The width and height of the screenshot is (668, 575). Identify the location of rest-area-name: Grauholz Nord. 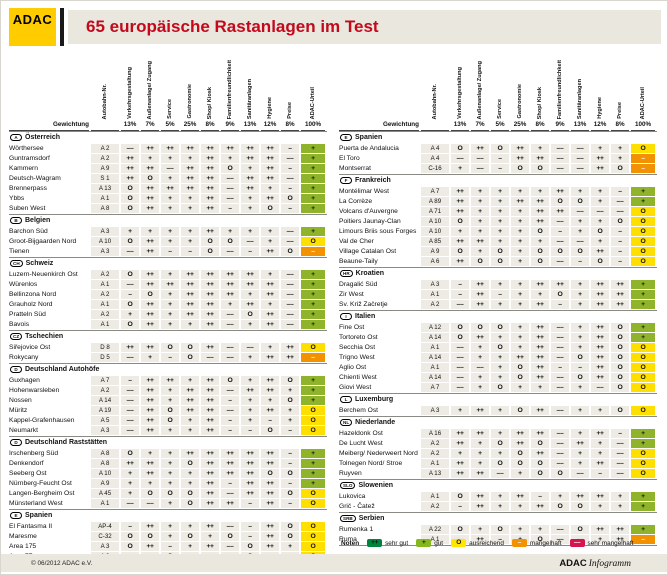
(31, 304).